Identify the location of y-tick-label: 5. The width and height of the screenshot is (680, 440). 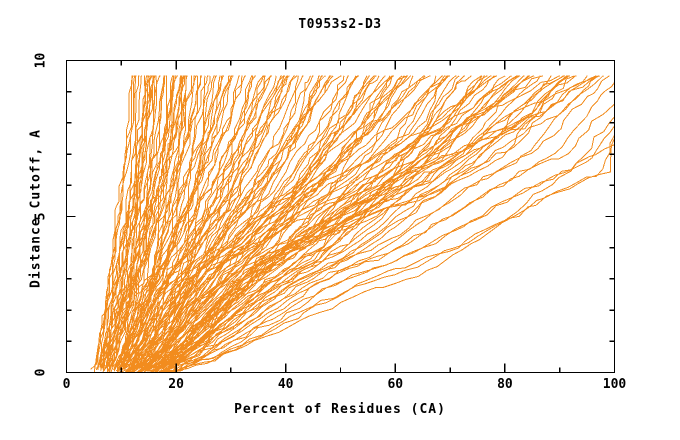
(41, 216).